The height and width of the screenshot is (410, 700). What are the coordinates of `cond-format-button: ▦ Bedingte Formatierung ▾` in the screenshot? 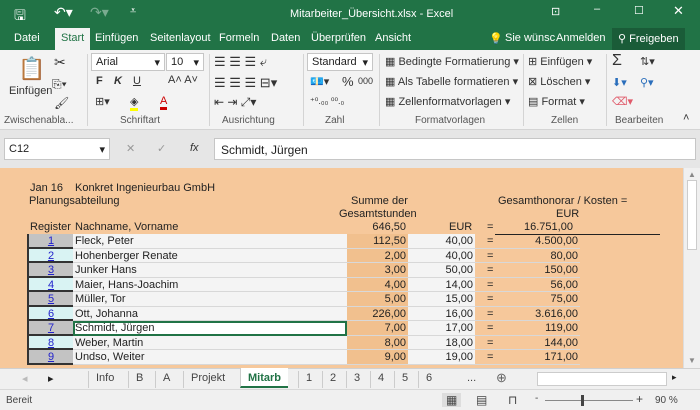 It's located at (452, 62).